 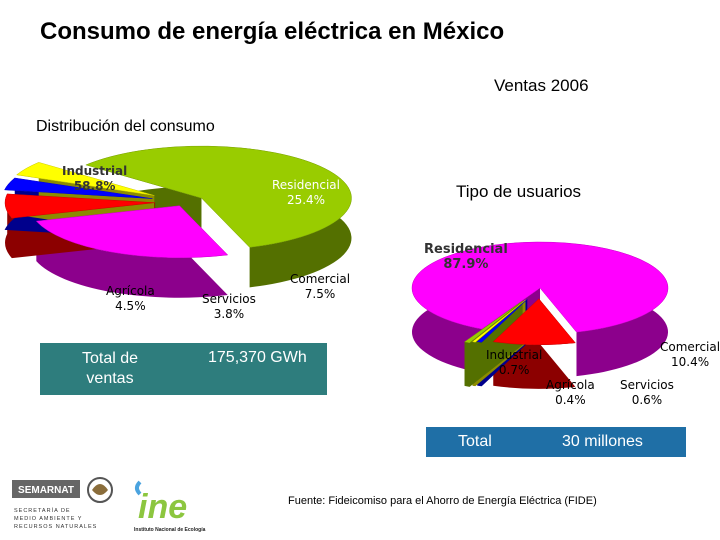 I want to click on pie2-value-agricola: 0.4%, so click(x=570, y=400).